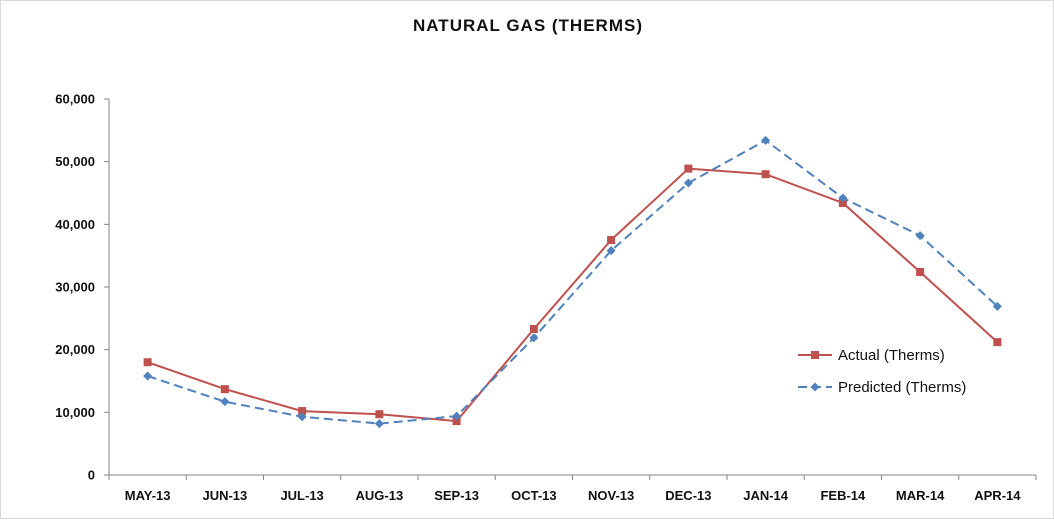 The height and width of the screenshot is (520, 1054). I want to click on x-tick-label: DEC-13, so click(688, 495).